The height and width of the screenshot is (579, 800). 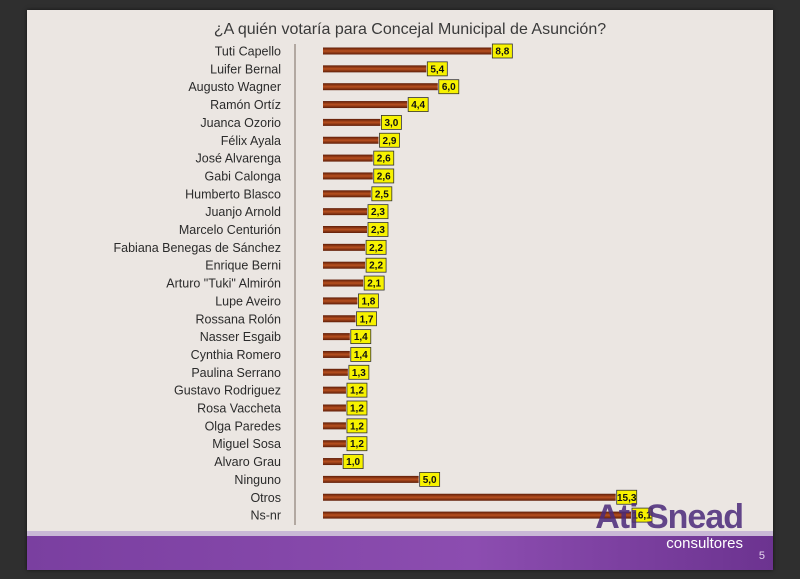 I want to click on brand-logo: Ati Snead consultores, so click(x=669, y=525).